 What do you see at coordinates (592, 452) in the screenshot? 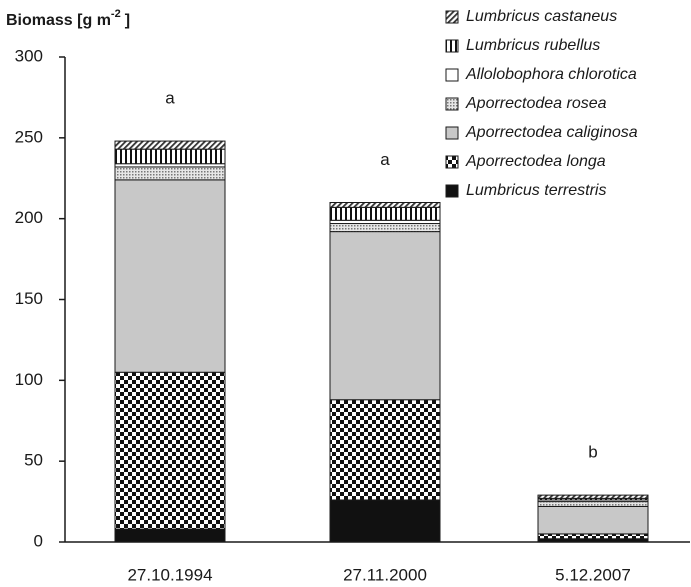
I see `annotation: b` at bounding box center [592, 452].